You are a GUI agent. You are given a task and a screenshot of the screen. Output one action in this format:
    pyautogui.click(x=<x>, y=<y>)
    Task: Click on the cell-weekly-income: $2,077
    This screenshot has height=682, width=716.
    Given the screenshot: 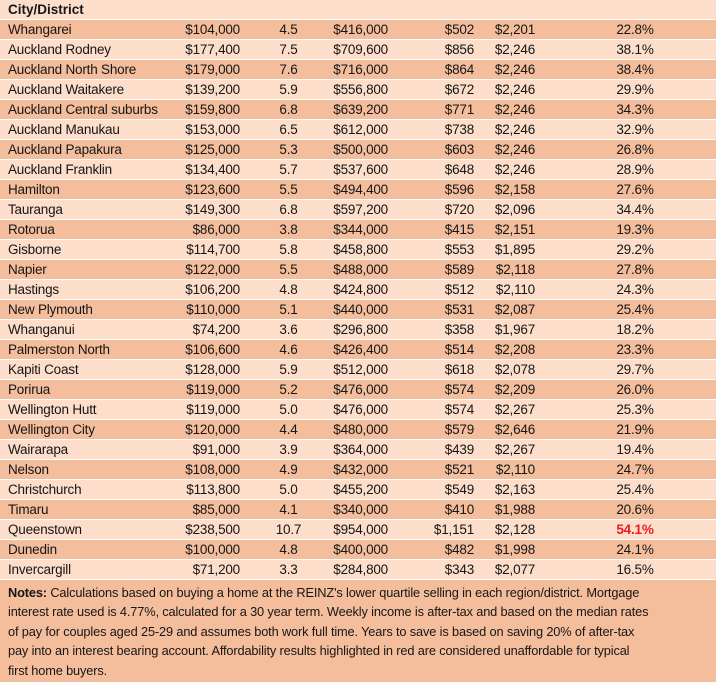 What is the action you would take?
    pyautogui.click(x=514, y=569)
    